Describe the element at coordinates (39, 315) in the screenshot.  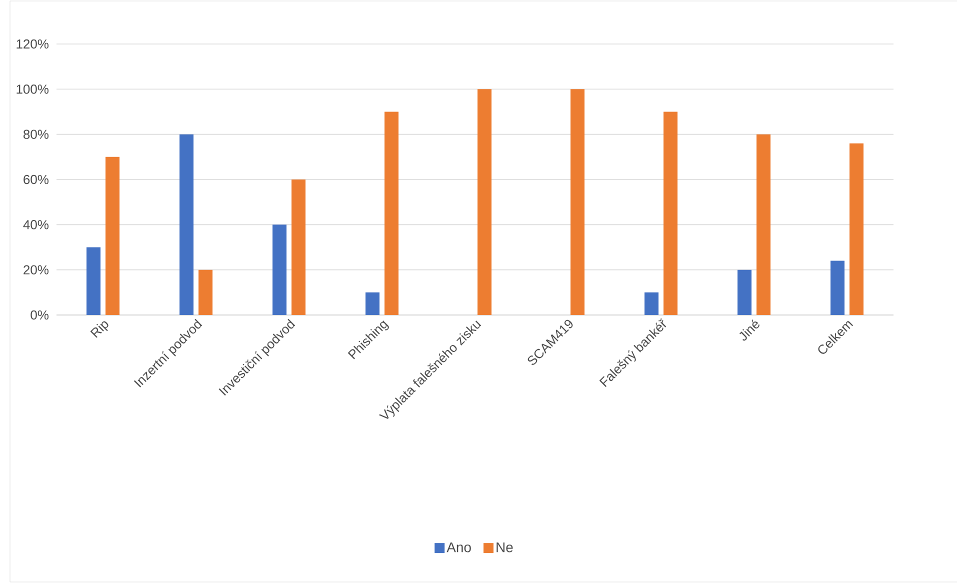
I see `y-tick-label: 0%` at that location.